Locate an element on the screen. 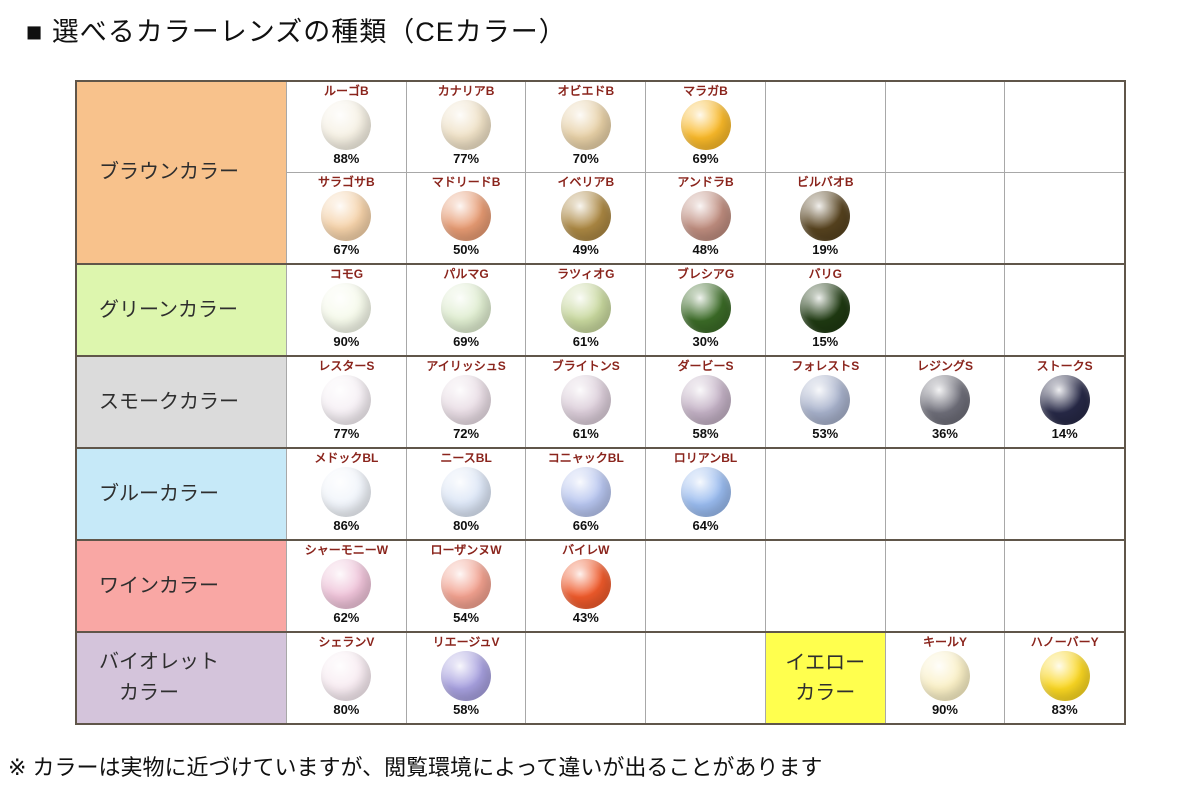  lens-name: サラゴサB is located at coordinates (346, 182).